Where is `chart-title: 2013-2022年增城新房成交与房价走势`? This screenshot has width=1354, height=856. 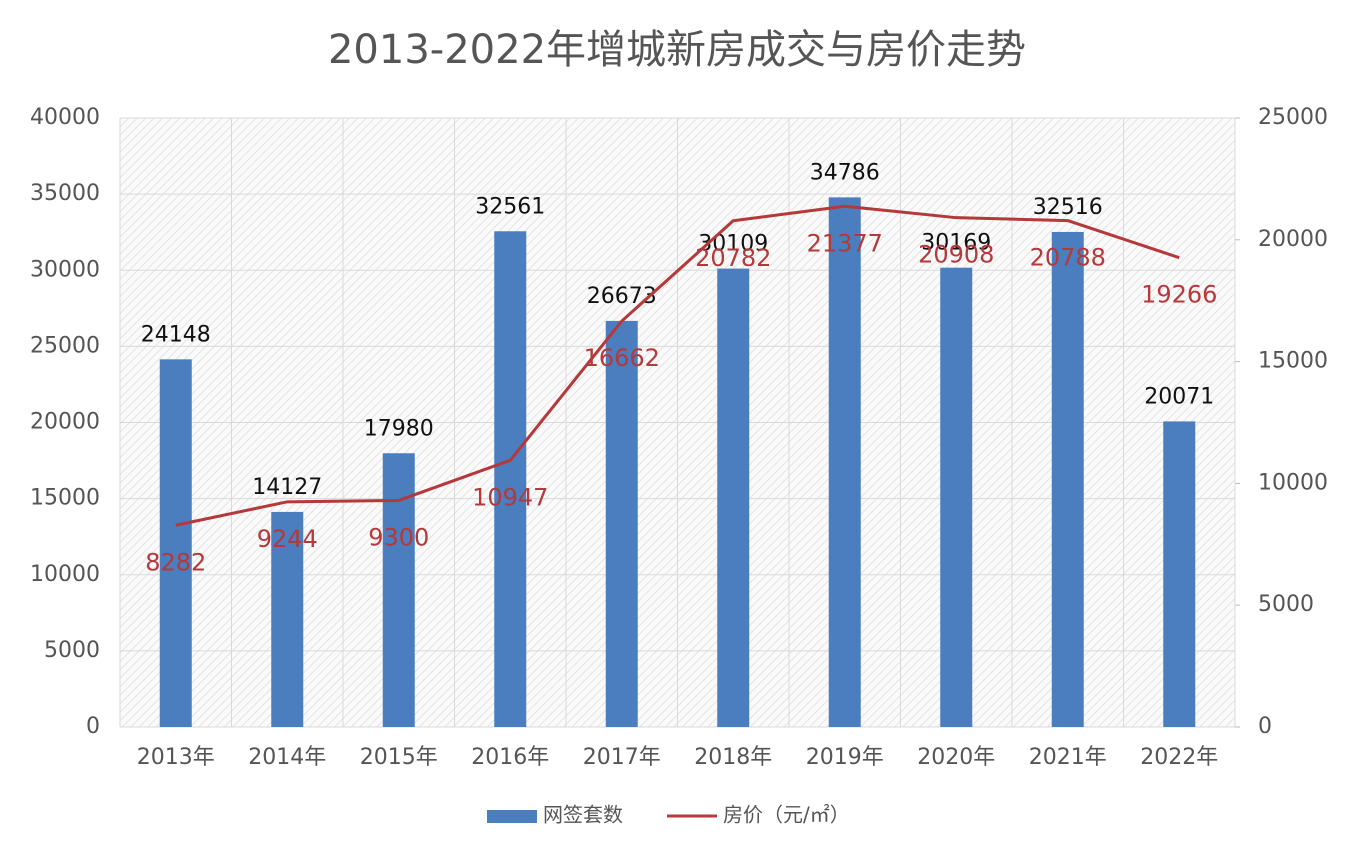 chart-title: 2013-2022年增城新房成交与房价走势 is located at coordinates (677, 50).